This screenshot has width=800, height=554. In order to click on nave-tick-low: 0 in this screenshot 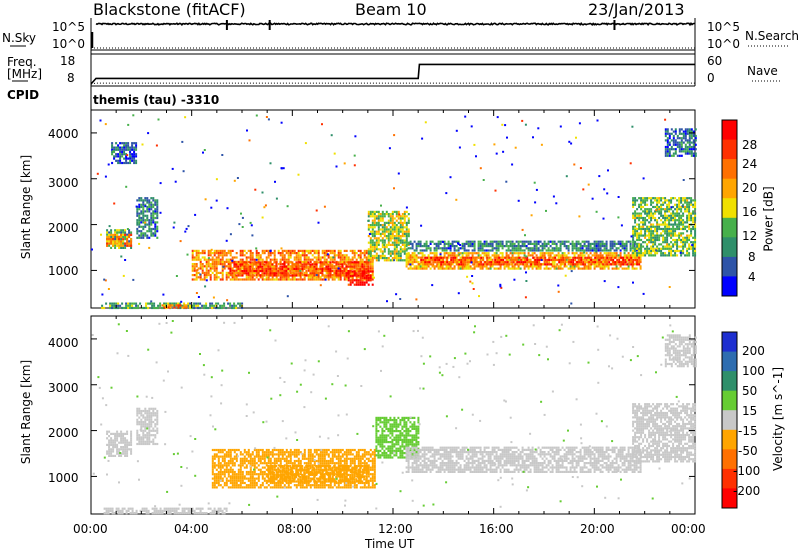, I will do `click(711, 78)`.